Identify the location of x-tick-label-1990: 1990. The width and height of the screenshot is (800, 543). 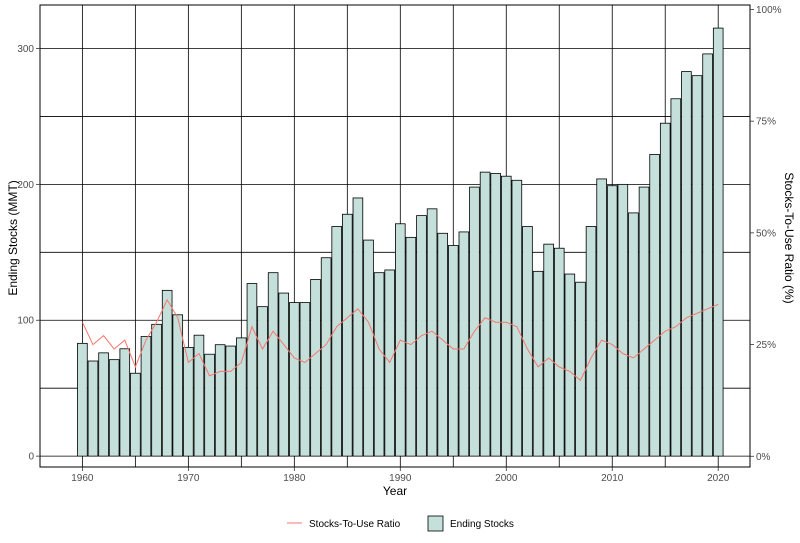
(400, 478).